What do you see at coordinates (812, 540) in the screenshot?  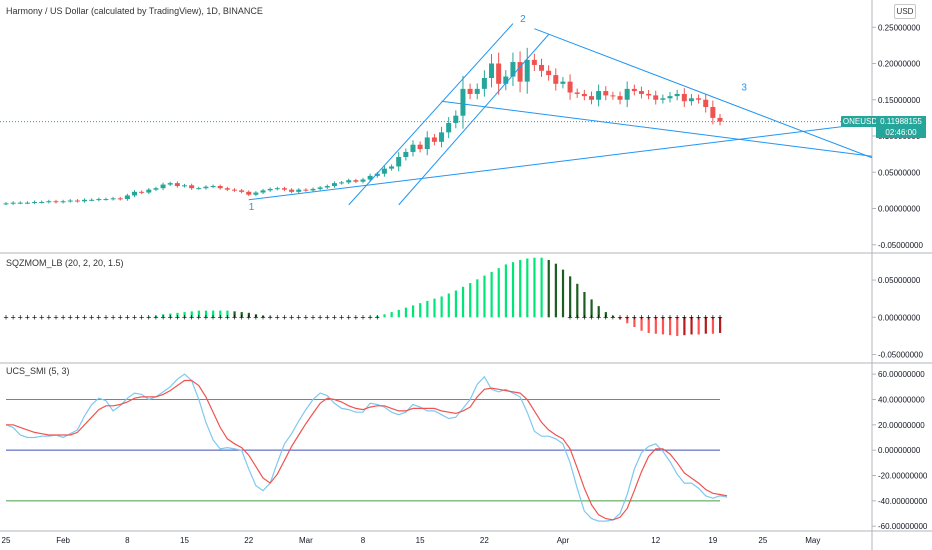 I see `time-axis-label: May` at bounding box center [812, 540].